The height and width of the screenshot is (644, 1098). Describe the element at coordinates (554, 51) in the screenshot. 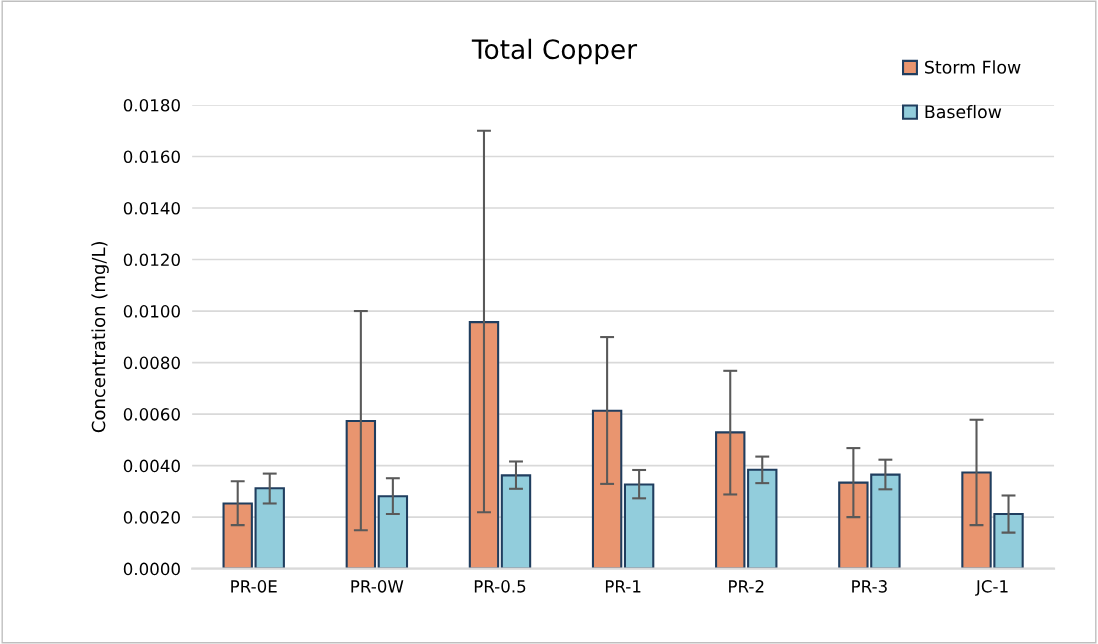

I see `chart-title: Total Copper` at that location.